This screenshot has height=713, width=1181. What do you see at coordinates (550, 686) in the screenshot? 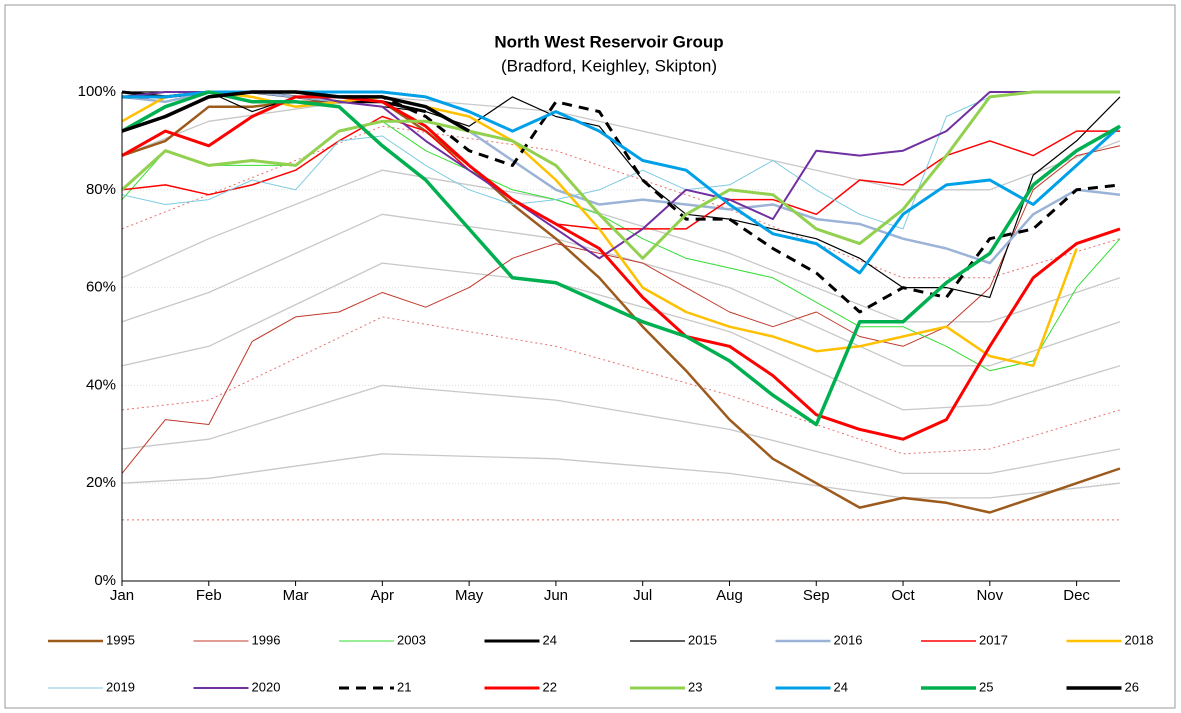
I see `legend-label: 22` at bounding box center [550, 686].